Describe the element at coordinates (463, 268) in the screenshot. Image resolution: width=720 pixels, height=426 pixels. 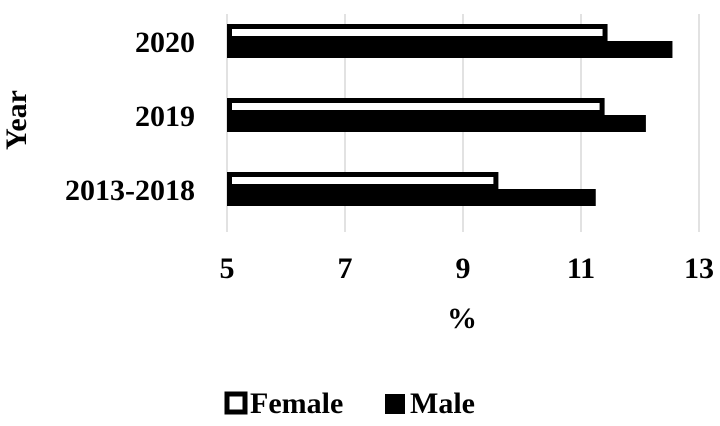
I see `x-tick-label: 9` at that location.